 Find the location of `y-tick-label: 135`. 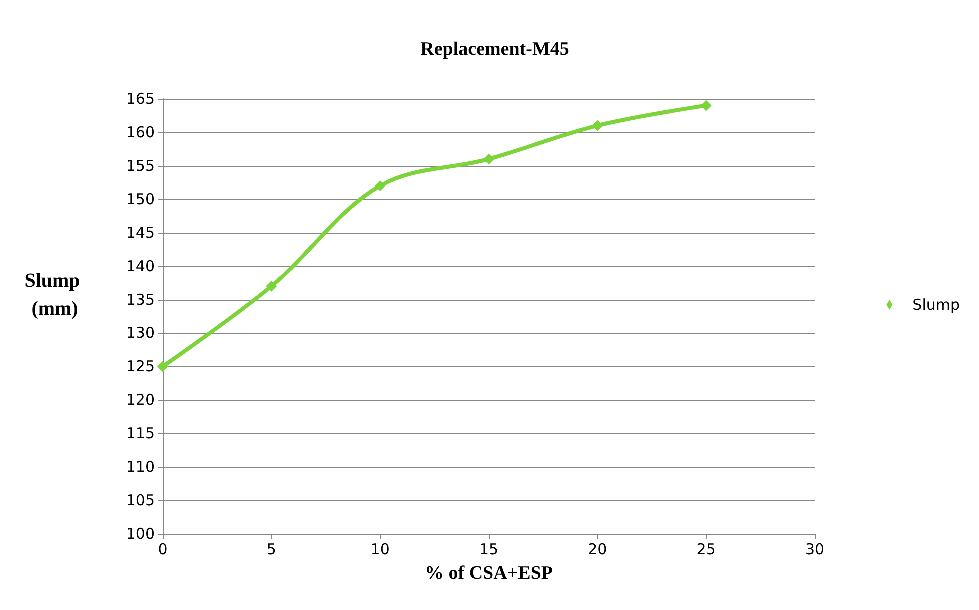

y-tick-label: 135 is located at coordinates (140, 299).